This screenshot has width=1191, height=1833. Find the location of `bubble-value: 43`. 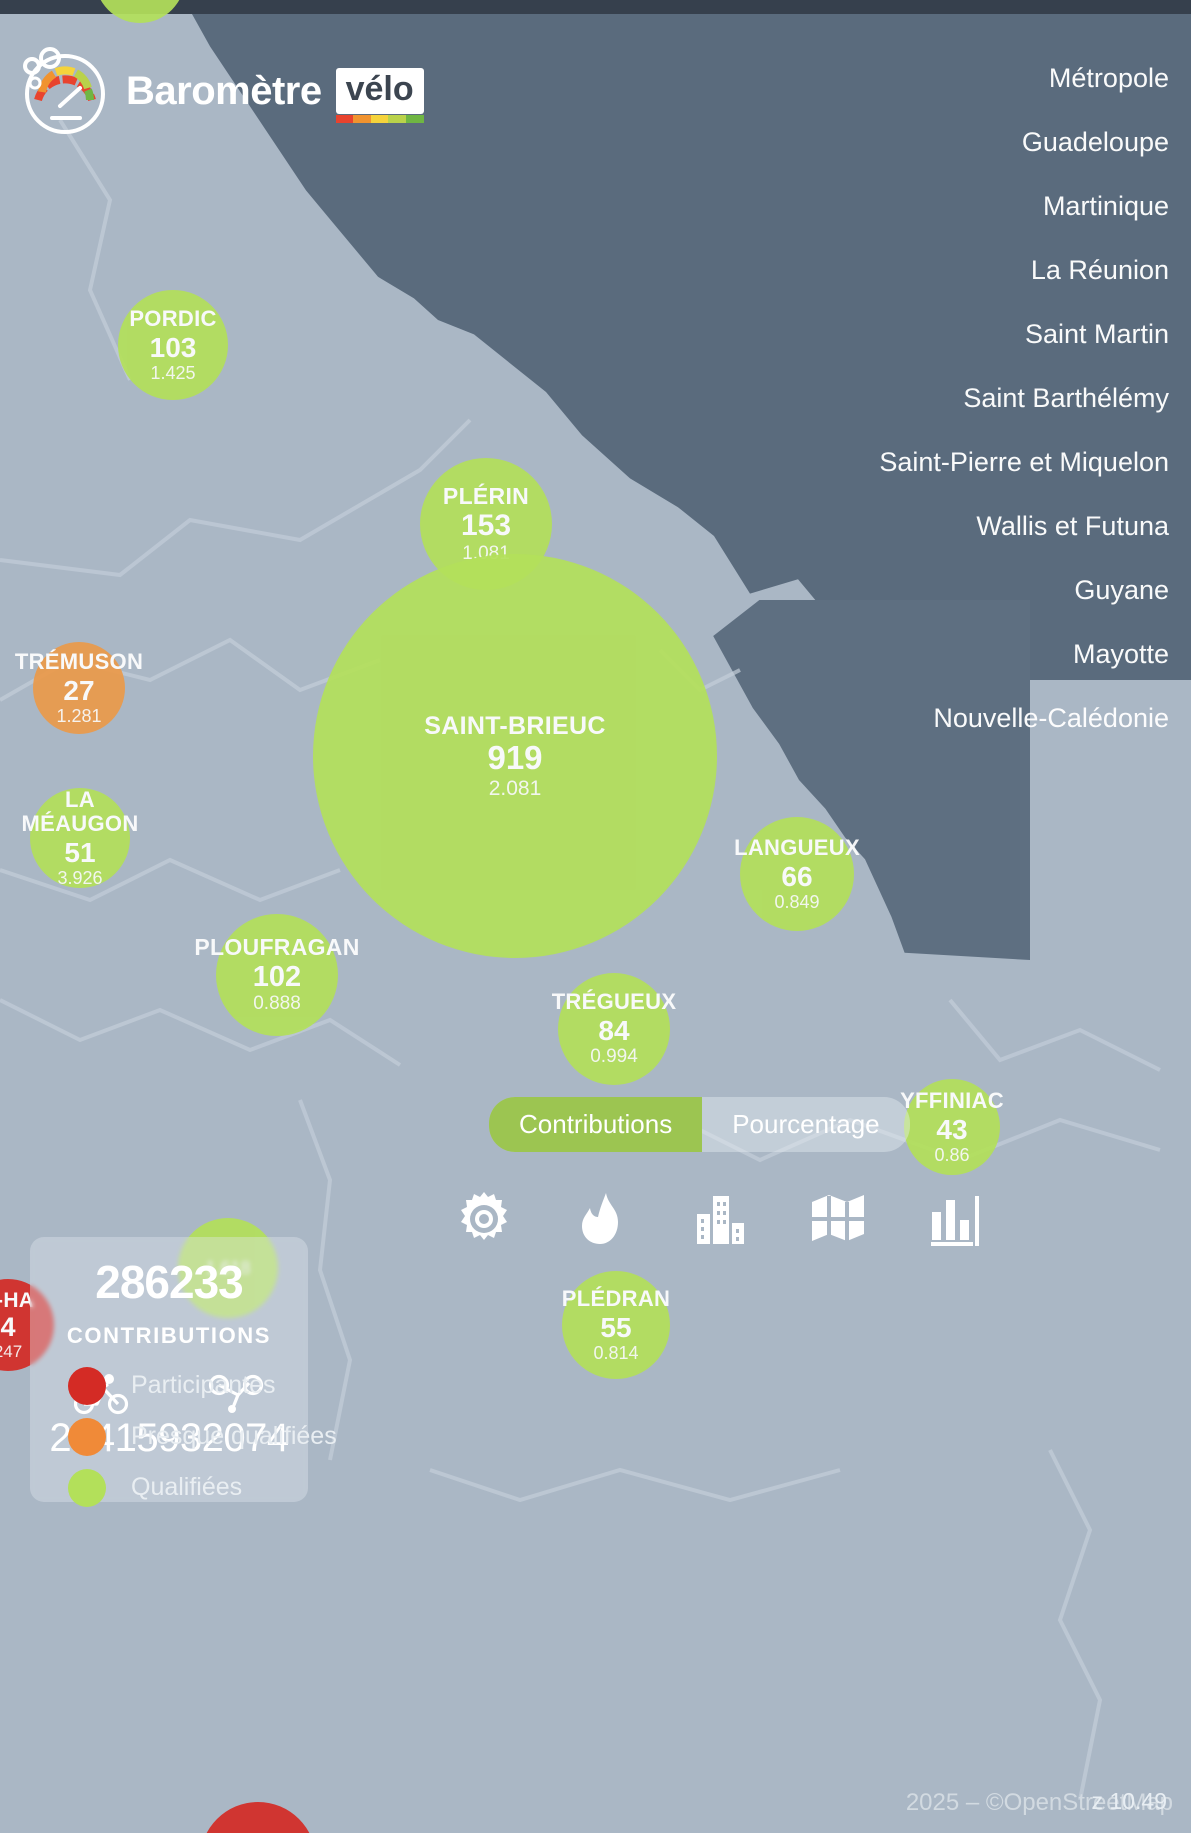

bubble-value: 43 is located at coordinates (952, 1129).